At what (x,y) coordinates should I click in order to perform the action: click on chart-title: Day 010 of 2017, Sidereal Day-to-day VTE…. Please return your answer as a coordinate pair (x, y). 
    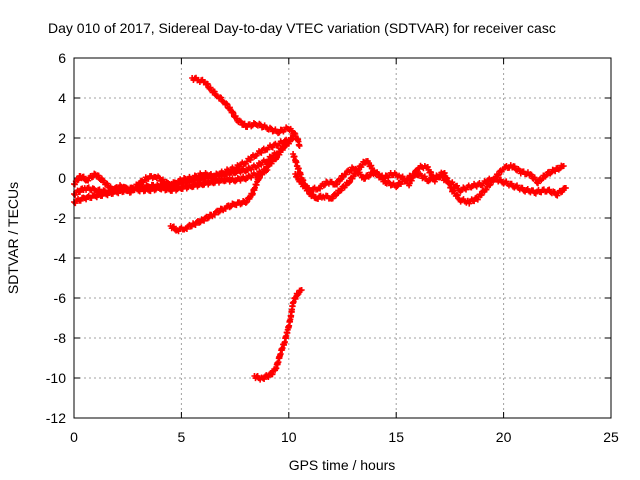
    Looking at the image, I should click on (302, 28).